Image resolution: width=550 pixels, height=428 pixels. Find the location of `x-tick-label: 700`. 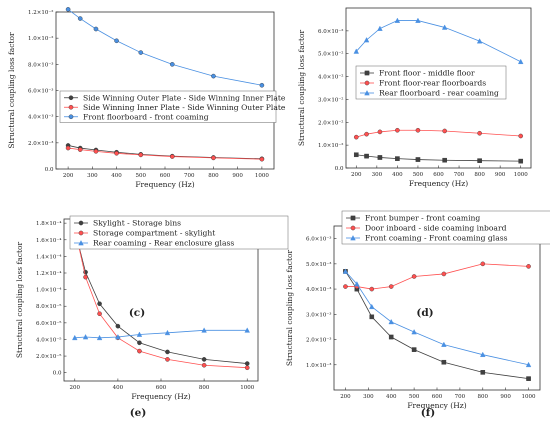

x-tick-label: 700 is located at coordinates (460, 397).